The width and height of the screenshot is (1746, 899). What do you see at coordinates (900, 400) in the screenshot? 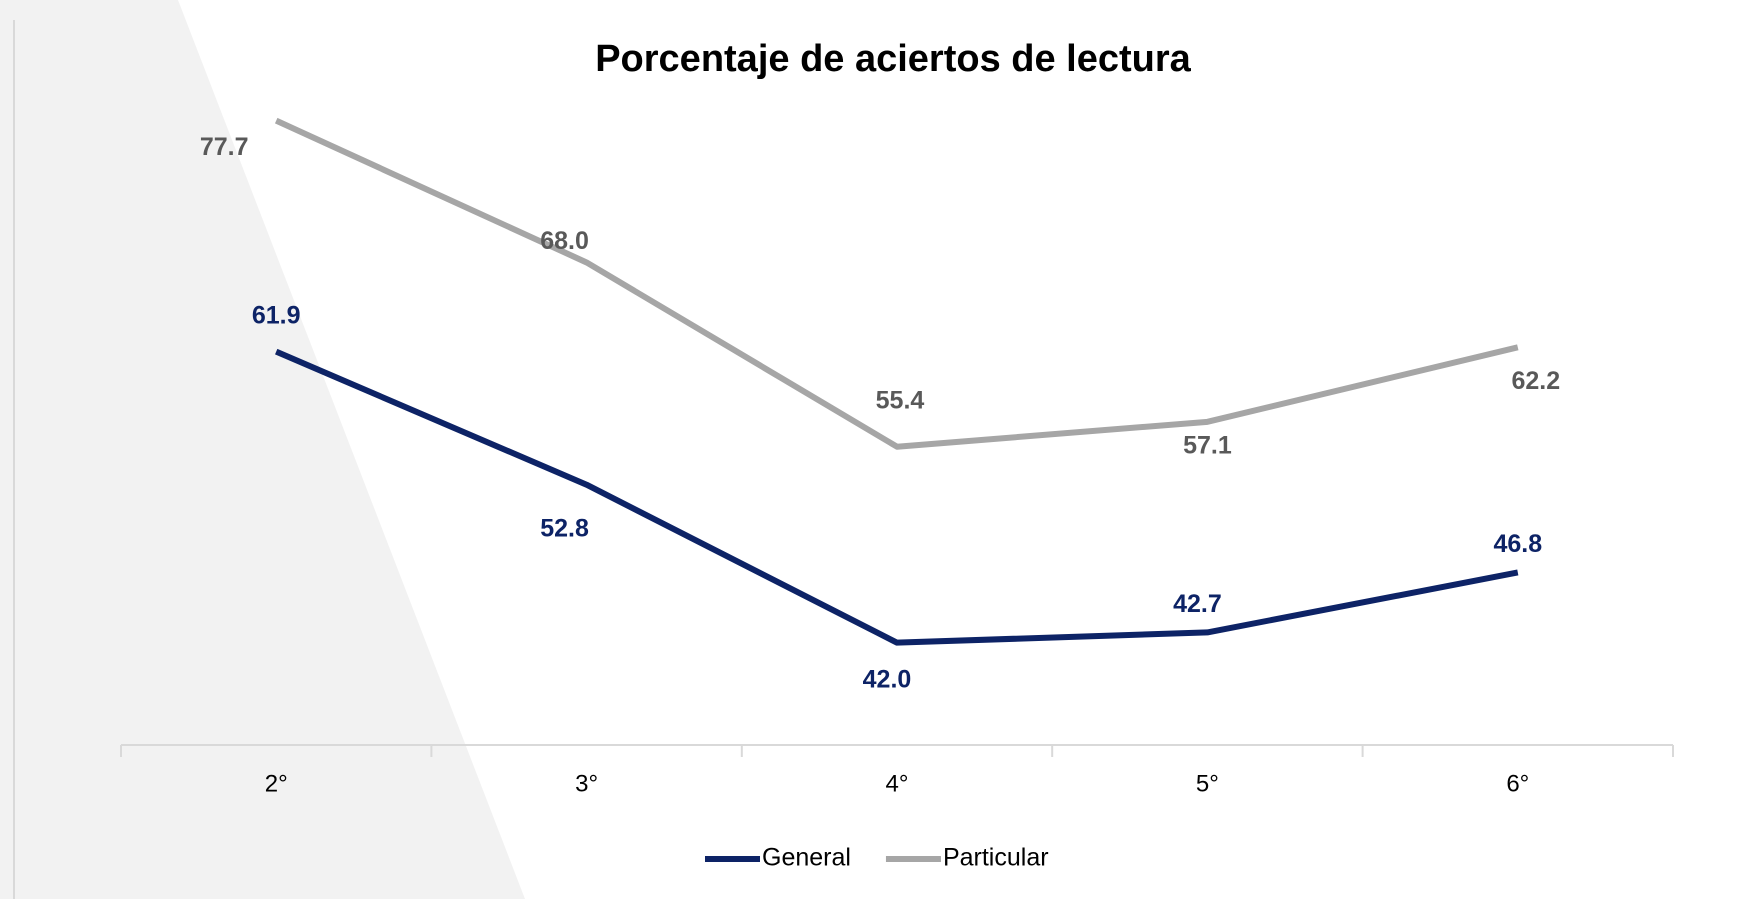
I see `data-label: 55.4` at bounding box center [900, 400].